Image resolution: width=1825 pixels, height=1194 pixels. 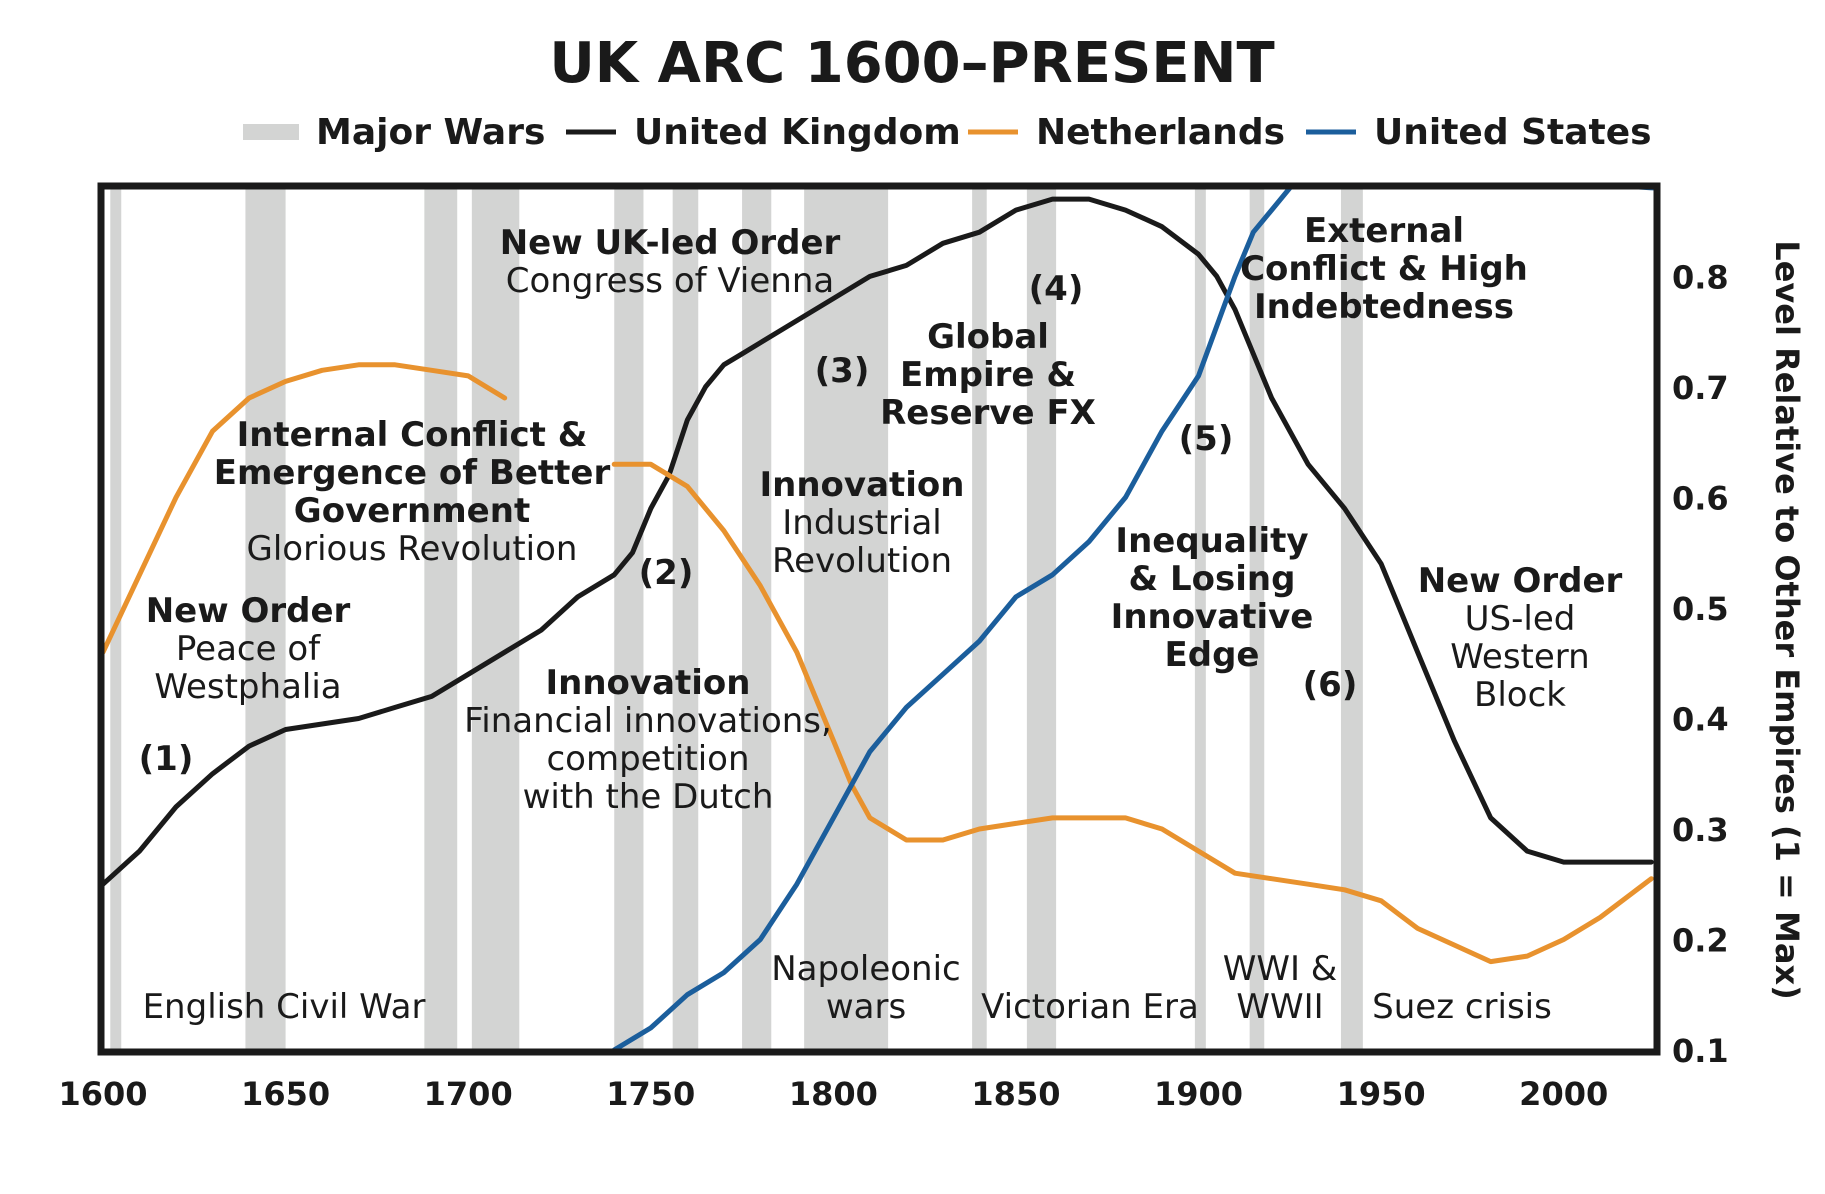 I want to click on era-label-wwii: WWII, so click(x=1279, y=1007).